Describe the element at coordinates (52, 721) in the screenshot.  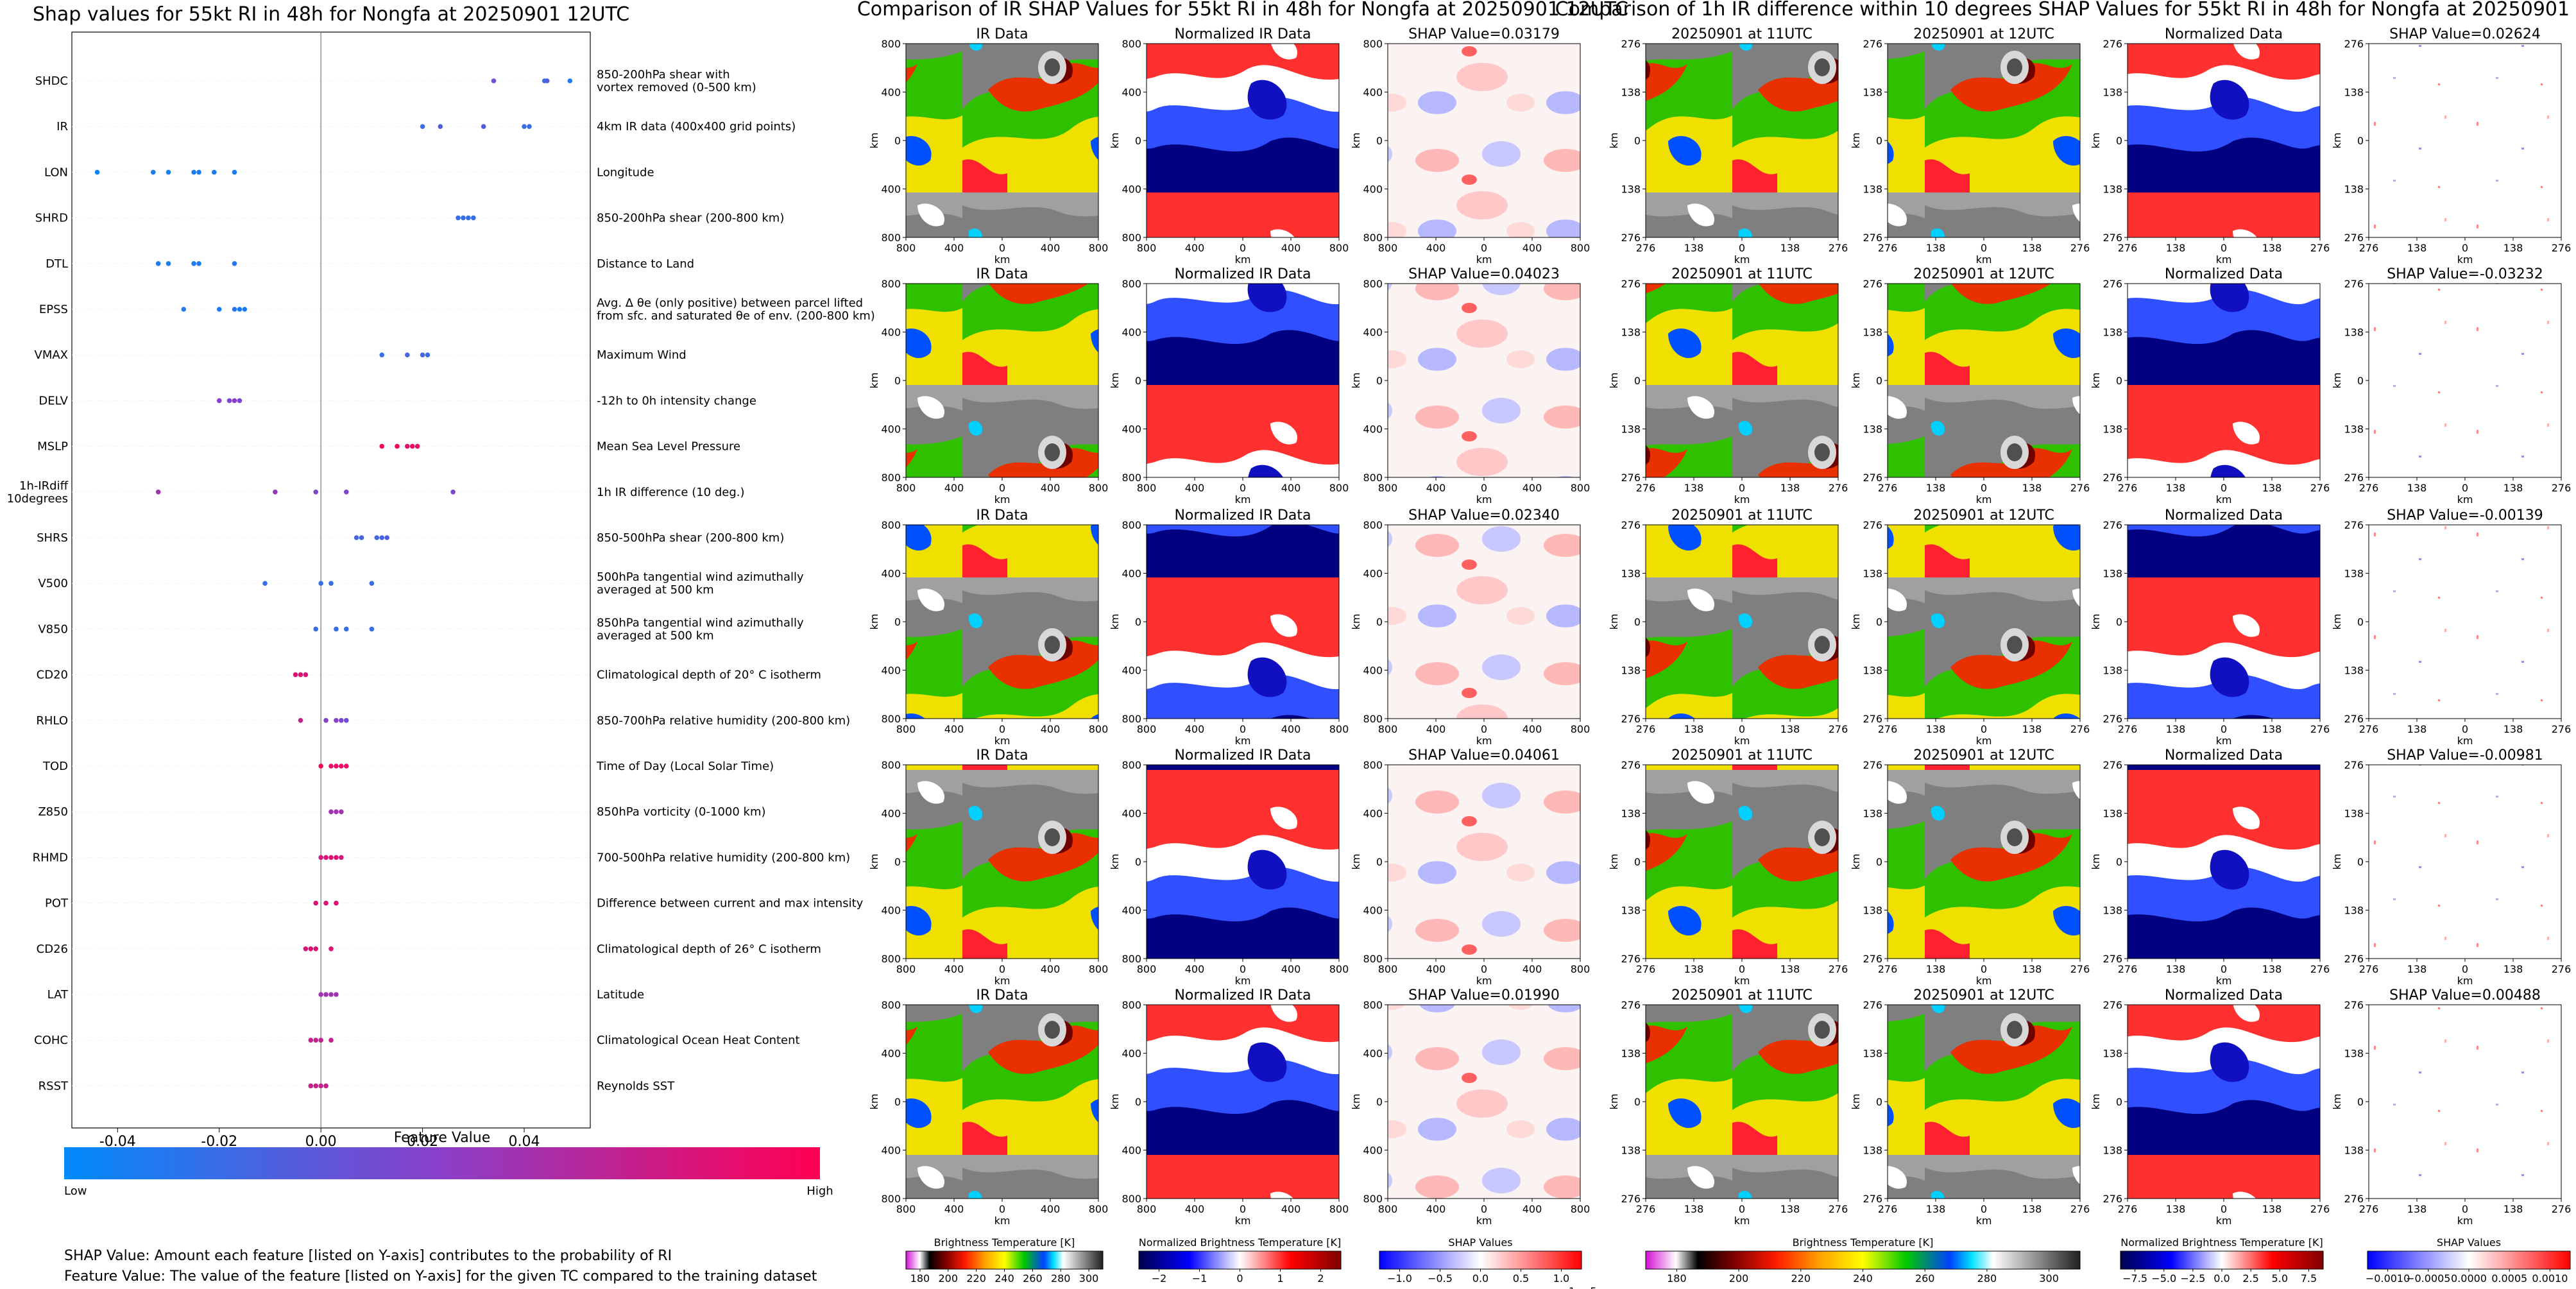
I see `feature-label: RHLO` at that location.